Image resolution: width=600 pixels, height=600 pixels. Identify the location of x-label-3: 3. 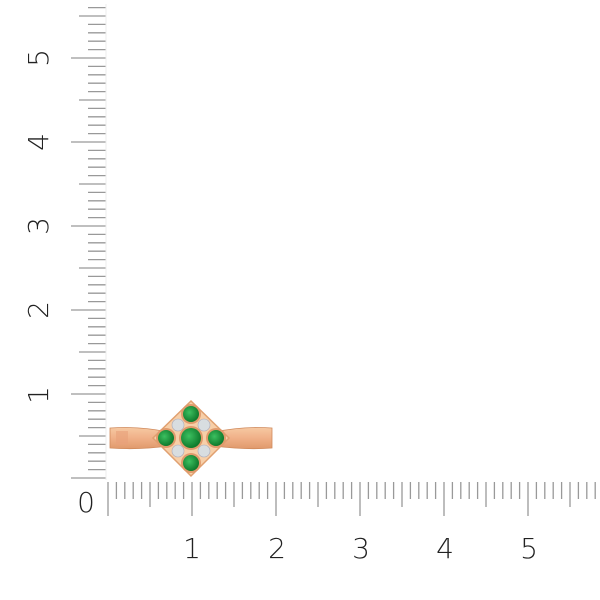
(361, 548).